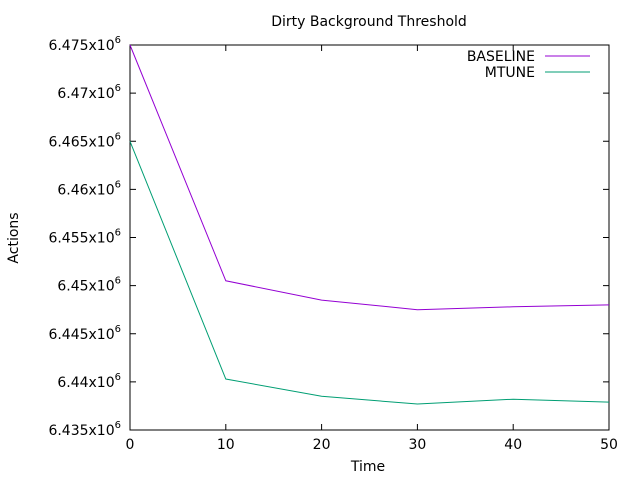  I want to click on x-tick-label: 20, so click(322, 445).